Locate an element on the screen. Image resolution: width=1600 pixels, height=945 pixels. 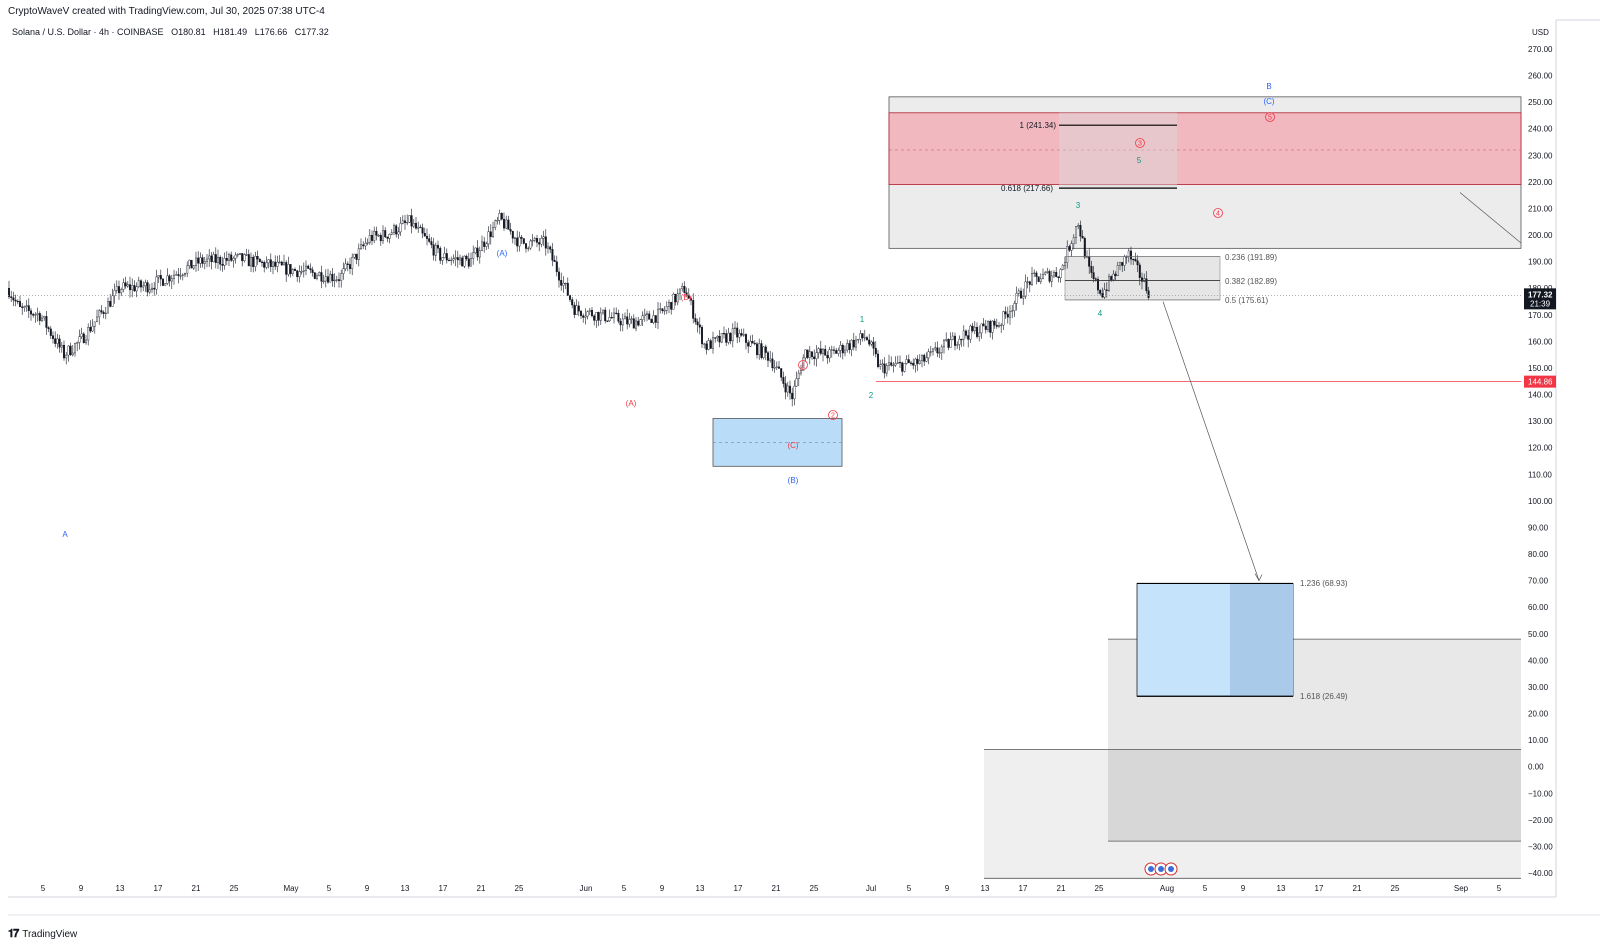
time-tick: Jun is located at coordinates (586, 888).